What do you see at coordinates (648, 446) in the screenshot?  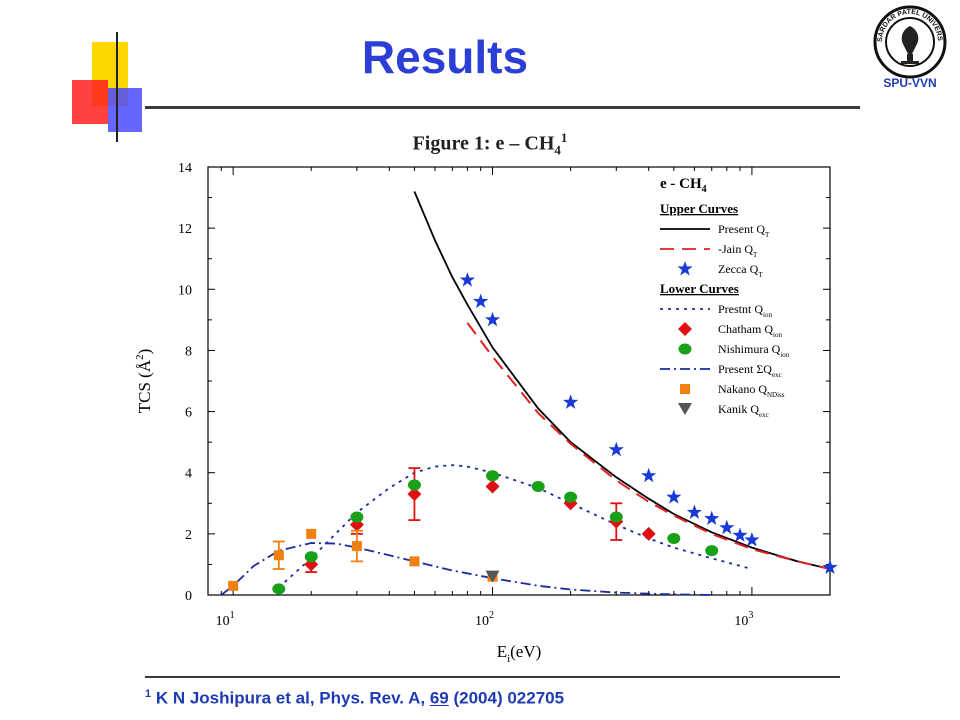 I see `series-jain-qt-line` at bounding box center [648, 446].